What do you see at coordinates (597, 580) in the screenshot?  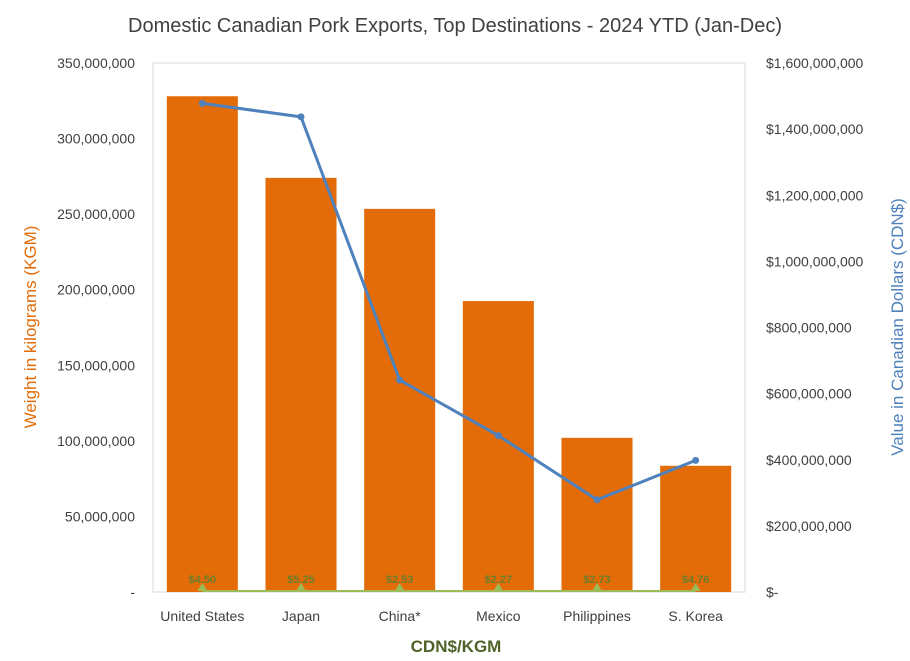 I see `ratio-data-label: $2.73` at bounding box center [597, 580].